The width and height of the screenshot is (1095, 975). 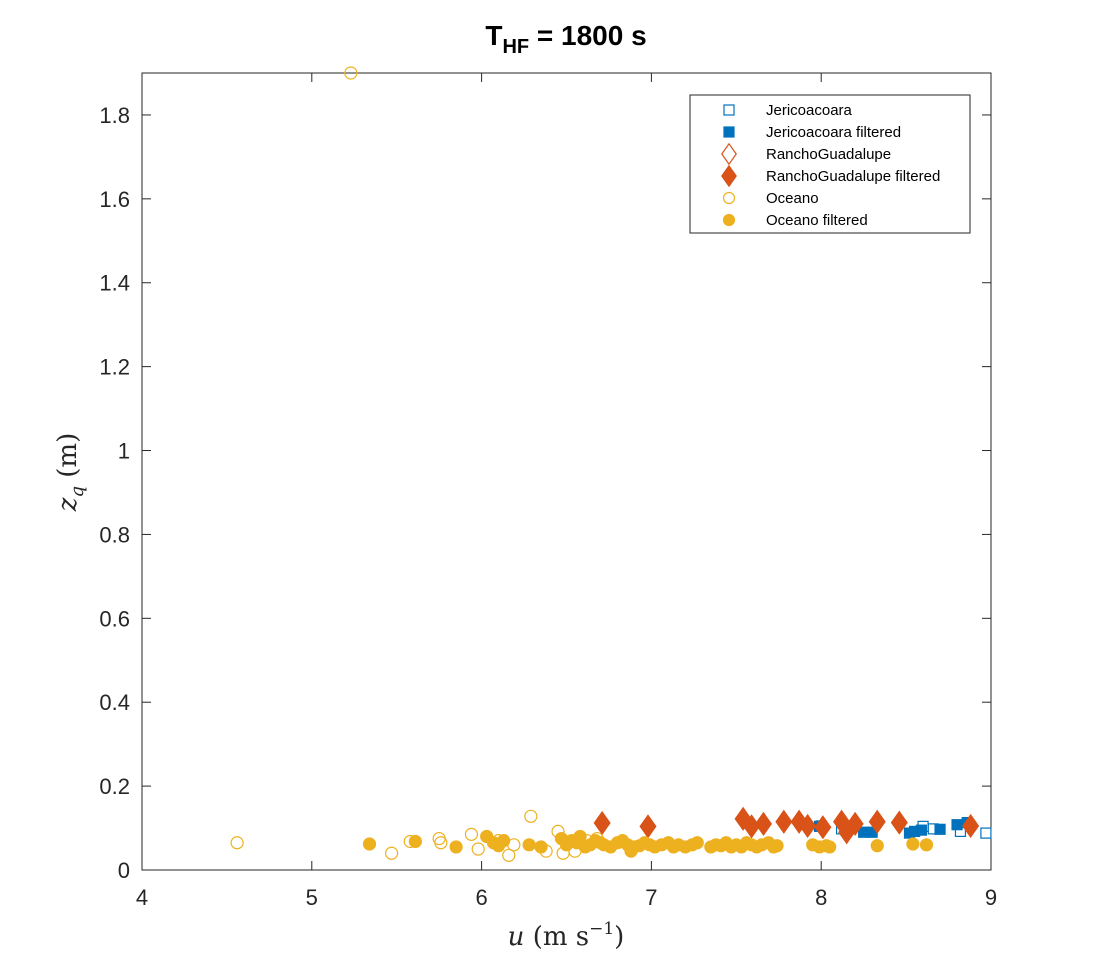 I want to click on x-tick-label: 8, so click(x=821, y=897).